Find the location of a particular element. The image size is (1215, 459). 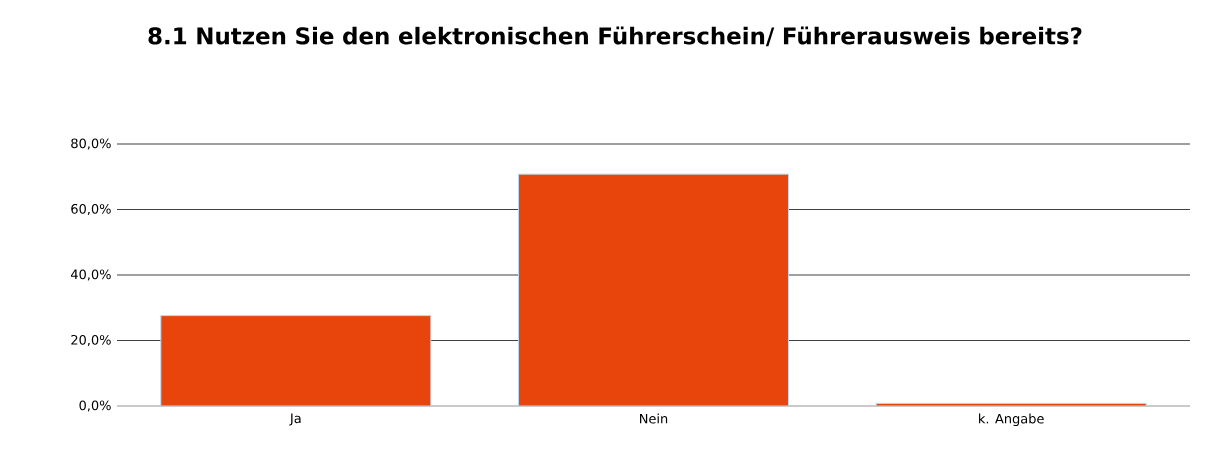

y-tick-label: 0,0% is located at coordinates (95, 406).